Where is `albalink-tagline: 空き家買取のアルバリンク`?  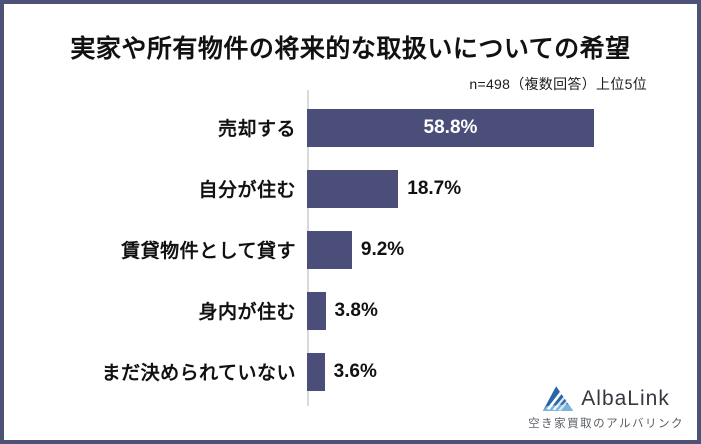 albalink-tagline: 空き家買取のアルバリンク is located at coordinates (606, 424).